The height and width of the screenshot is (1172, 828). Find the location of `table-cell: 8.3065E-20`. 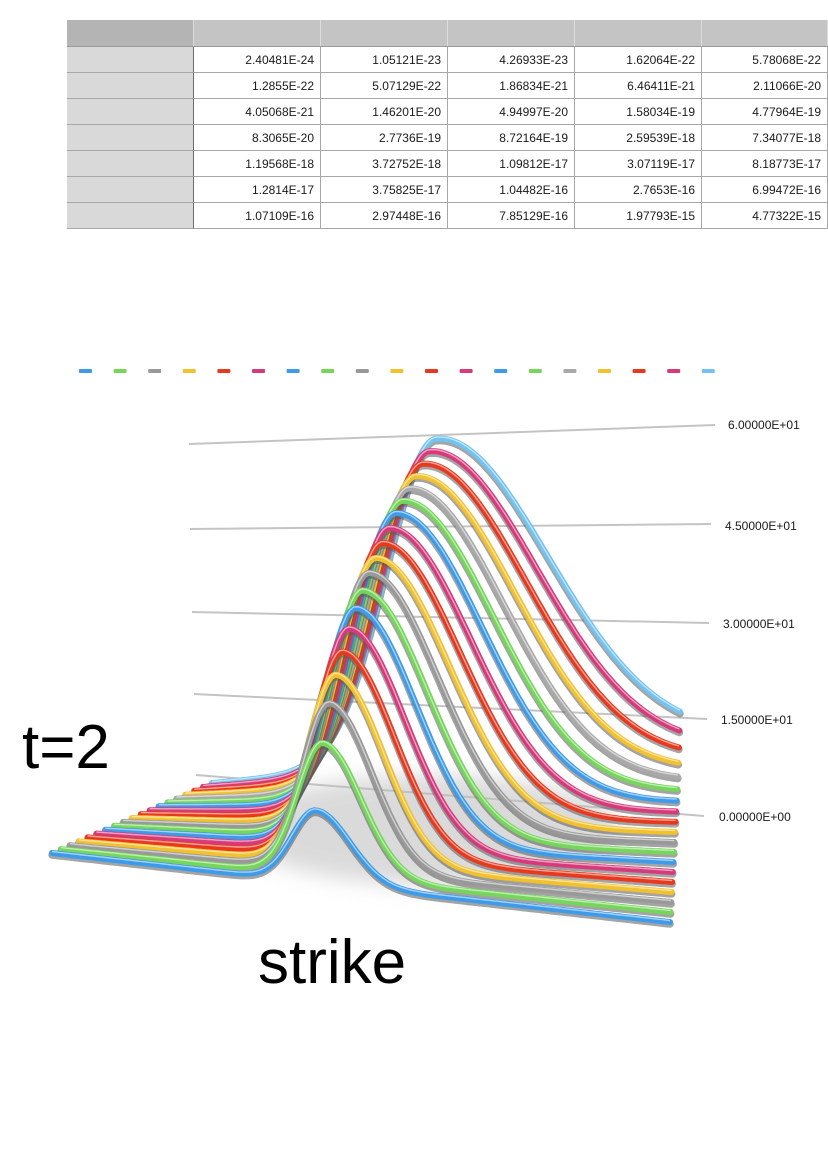

table-cell: 8.3065E-20 is located at coordinates (257, 138).